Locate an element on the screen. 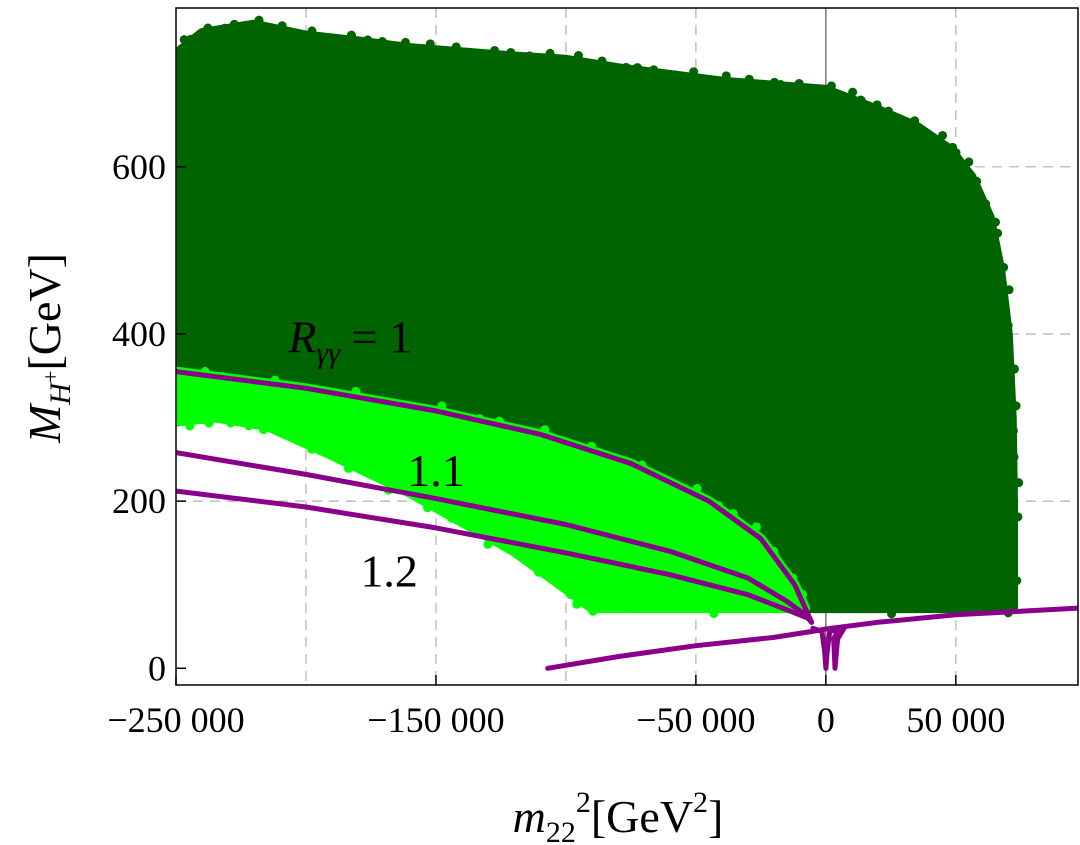 The height and width of the screenshot is (845, 1080). y-tick-label: 0 is located at coordinates (157, 668).